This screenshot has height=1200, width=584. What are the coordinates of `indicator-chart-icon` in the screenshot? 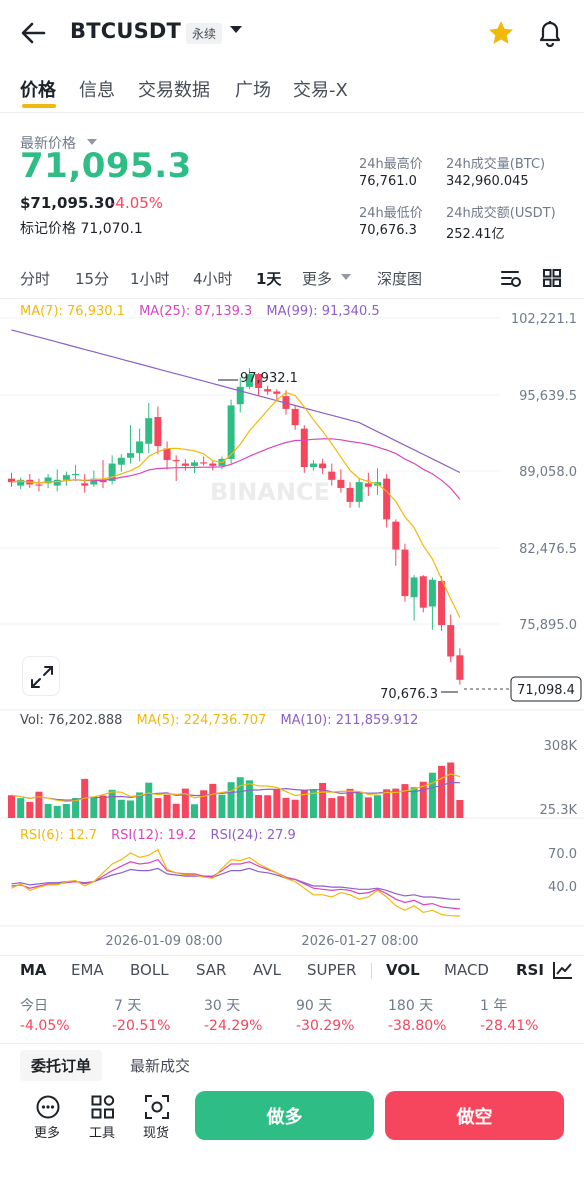 It's located at (563, 970).